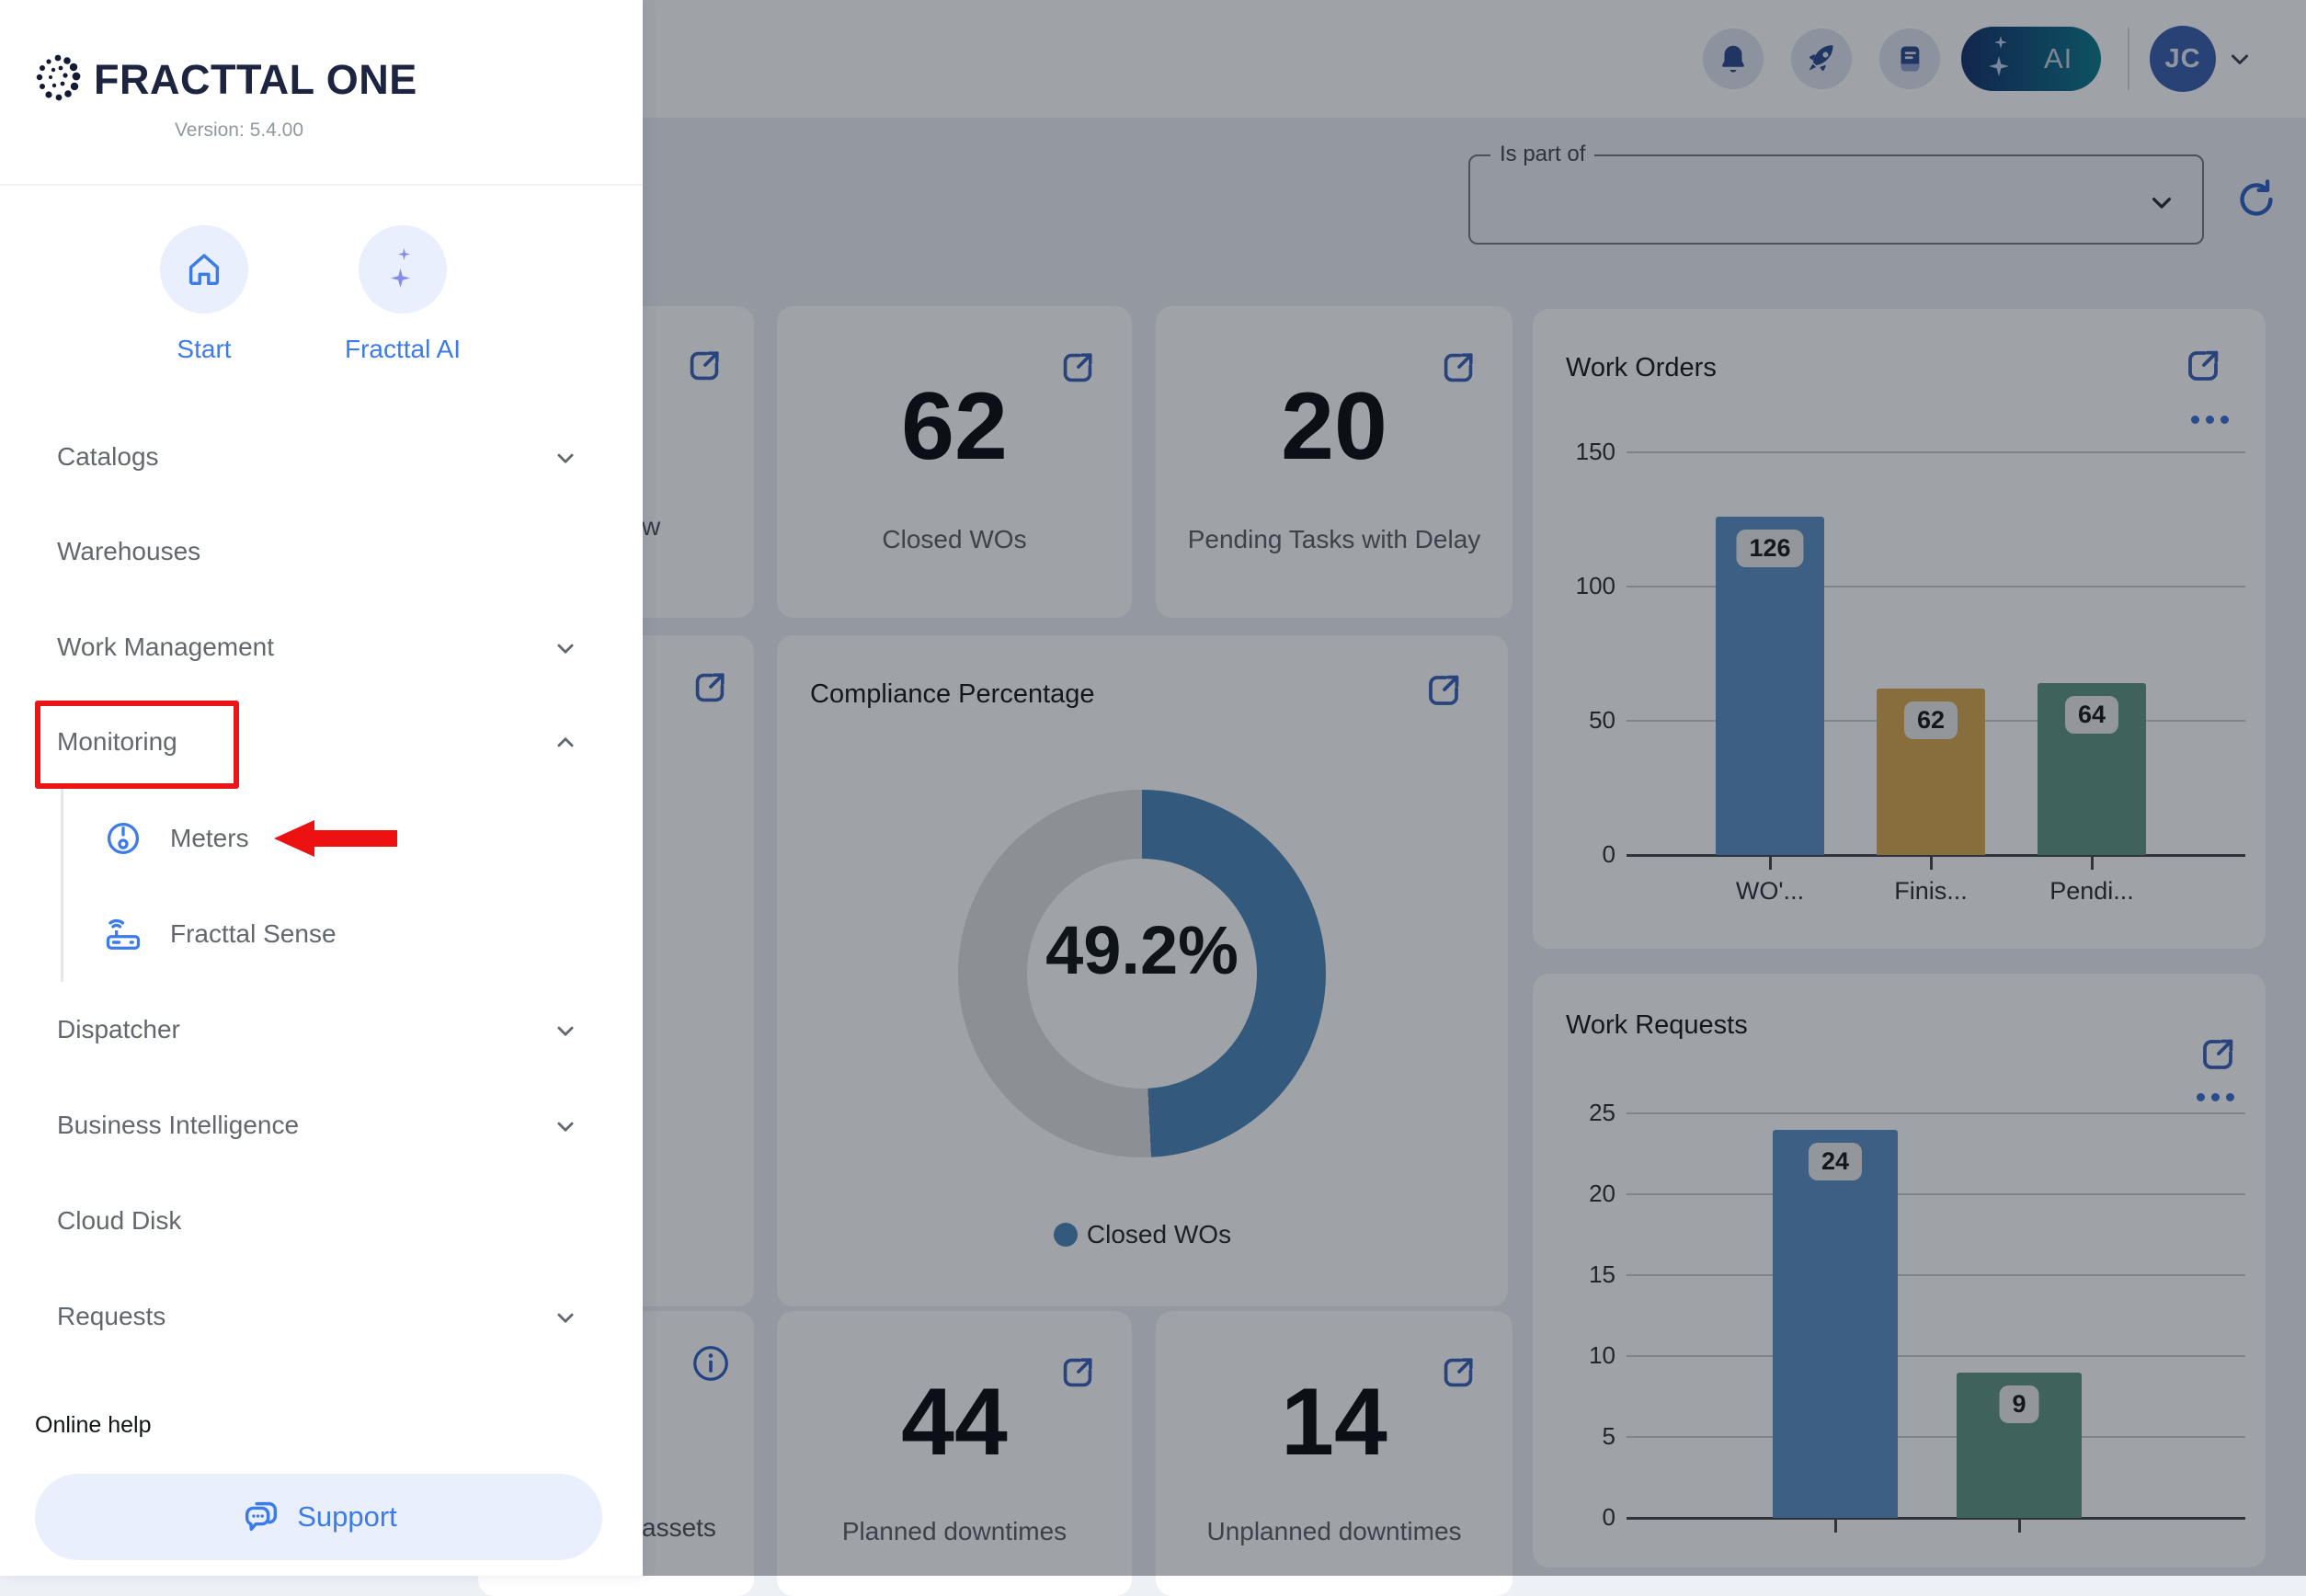 This screenshot has height=1596, width=2306. Describe the element at coordinates (119, 1220) in the screenshot. I see `menu-label: Cloud Disk` at that location.